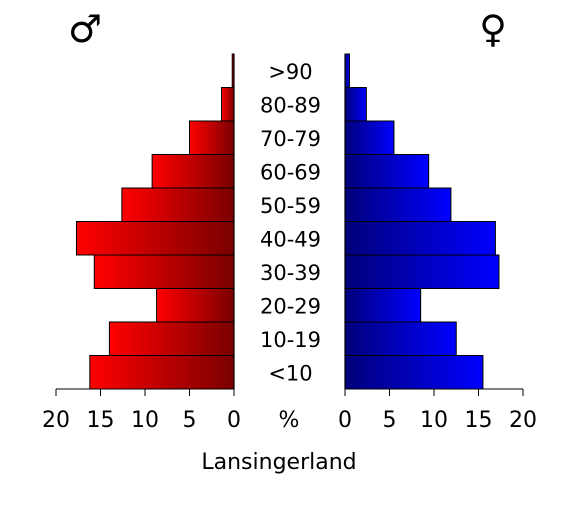 The image size is (579, 512). I want to click on age-label-20-29: 20-29, so click(290, 306).